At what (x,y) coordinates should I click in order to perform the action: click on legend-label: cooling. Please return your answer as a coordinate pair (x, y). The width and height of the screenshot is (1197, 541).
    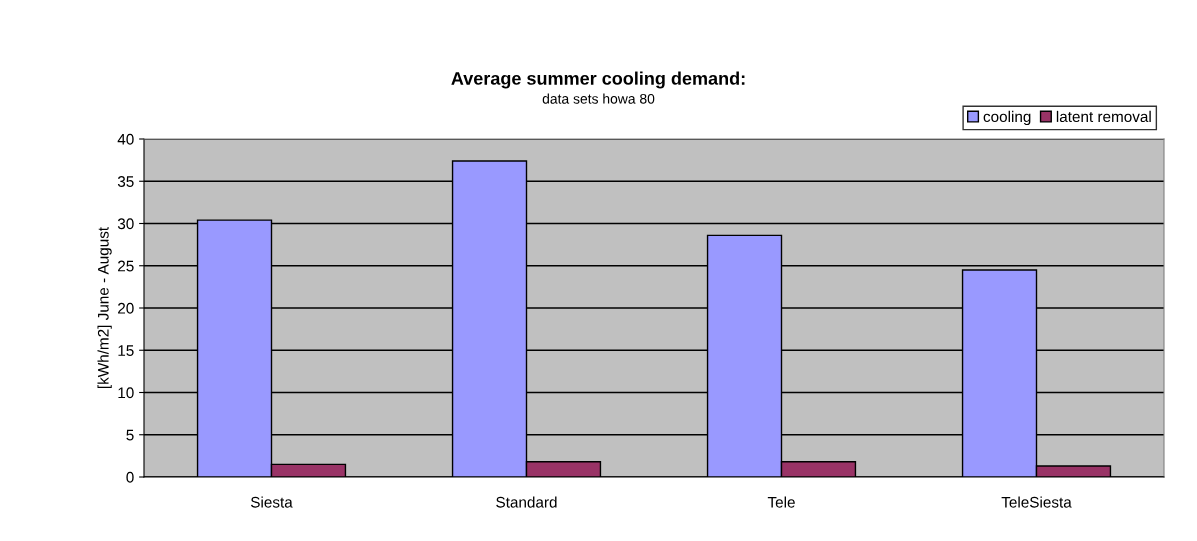
    Looking at the image, I should click on (1007, 118).